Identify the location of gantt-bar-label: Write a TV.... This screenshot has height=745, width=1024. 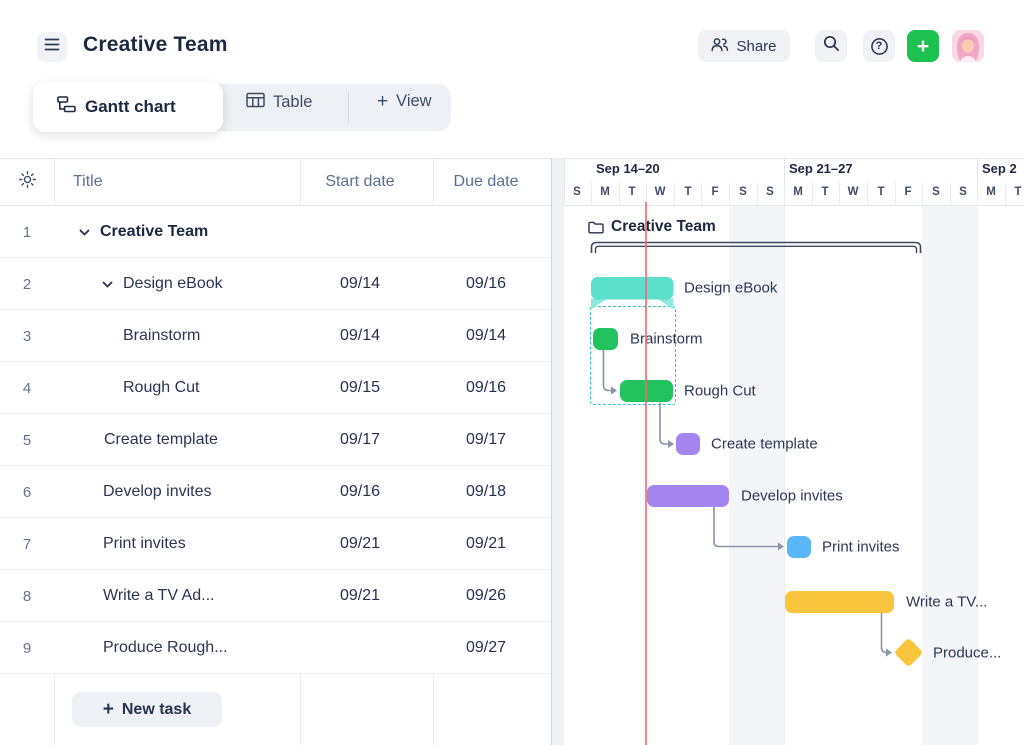
(947, 601).